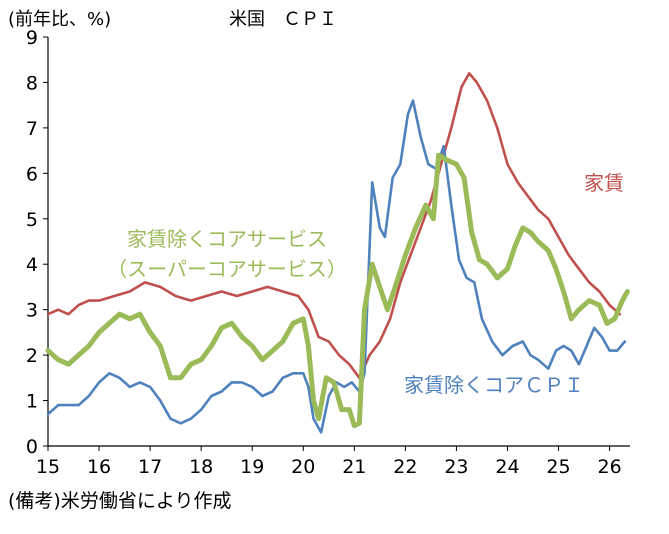  I want to click on x-tick-label: 19, so click(252, 467).